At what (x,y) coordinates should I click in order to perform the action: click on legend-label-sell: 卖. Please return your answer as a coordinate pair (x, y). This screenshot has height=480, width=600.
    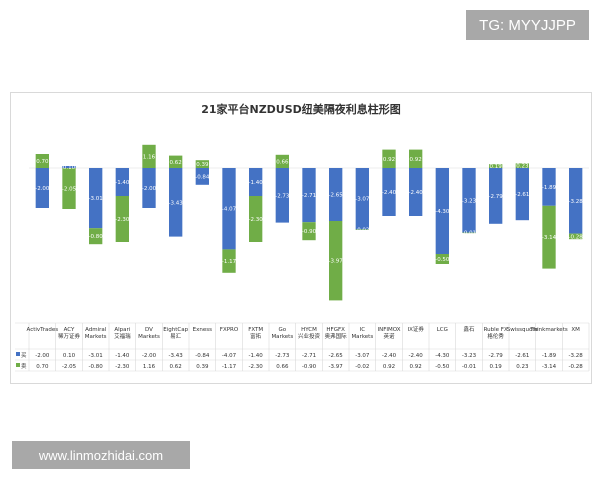
    Looking at the image, I should click on (24, 366).